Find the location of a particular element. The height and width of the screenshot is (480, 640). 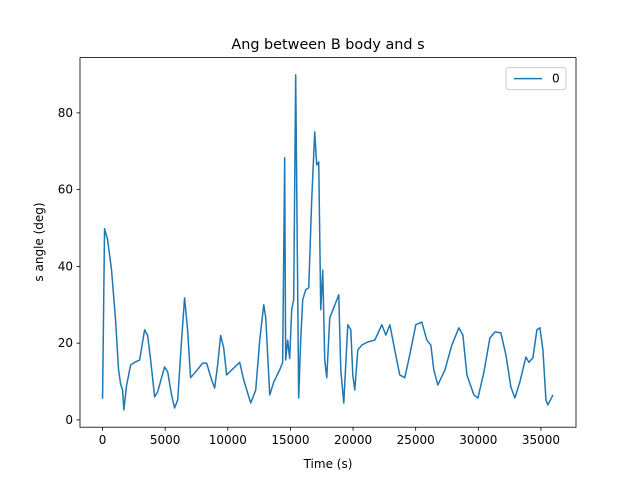

x-tick-label: 15000 is located at coordinates (290, 440).